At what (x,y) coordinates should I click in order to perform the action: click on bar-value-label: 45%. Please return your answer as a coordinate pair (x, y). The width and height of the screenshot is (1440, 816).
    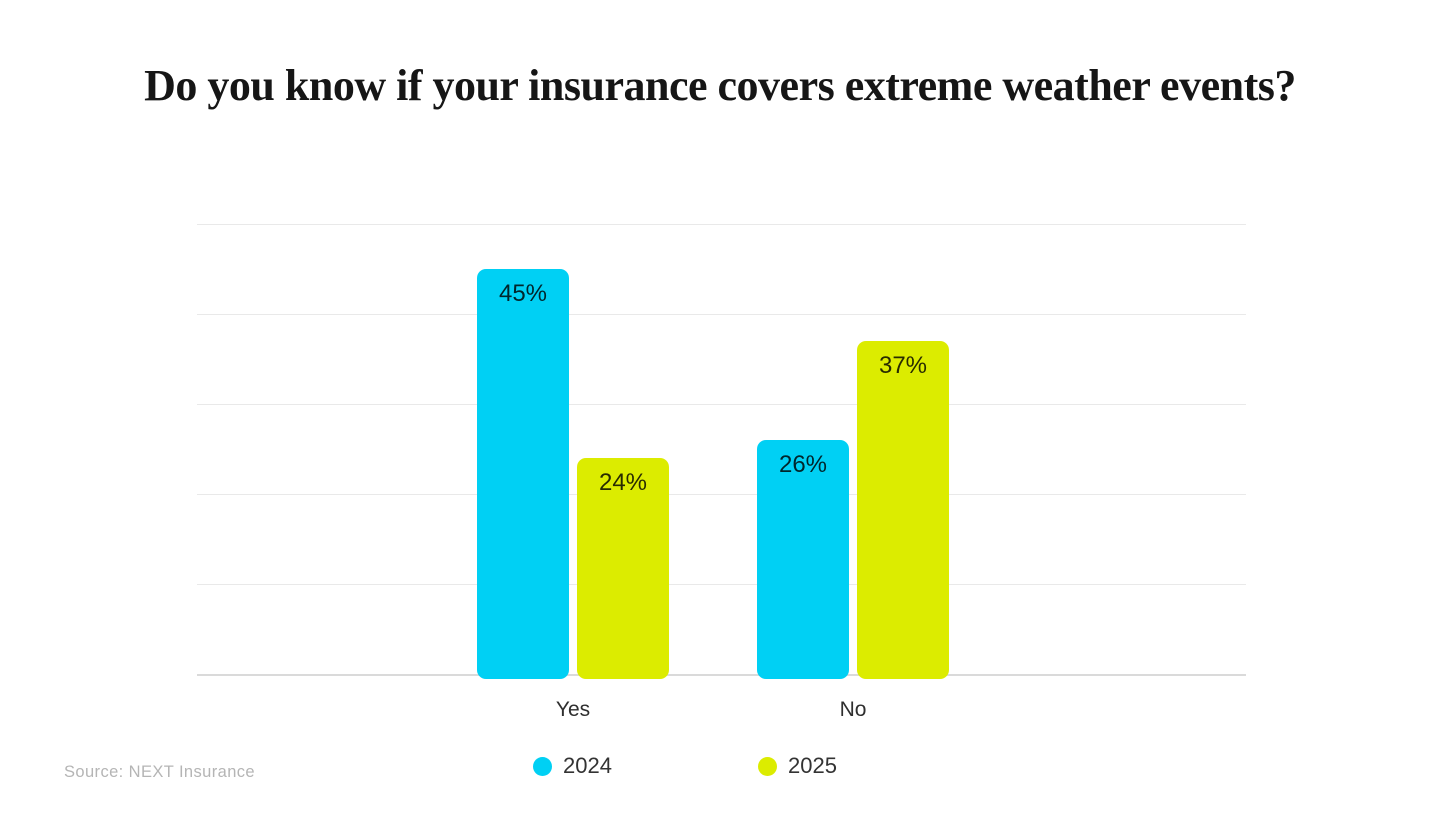
    Looking at the image, I should click on (523, 293).